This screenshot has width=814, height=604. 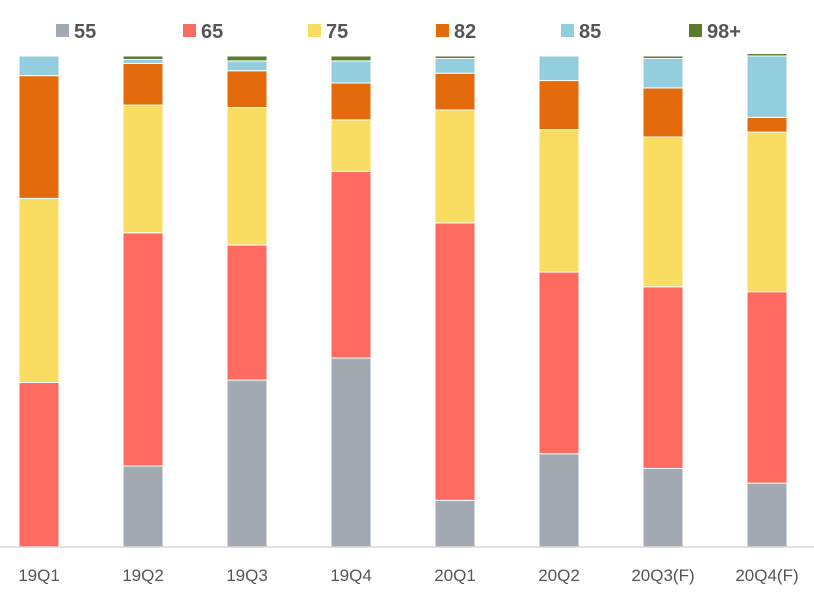 What do you see at coordinates (767, 515) in the screenshot?
I see `bar-segment-20Q4(F)-55` at bounding box center [767, 515].